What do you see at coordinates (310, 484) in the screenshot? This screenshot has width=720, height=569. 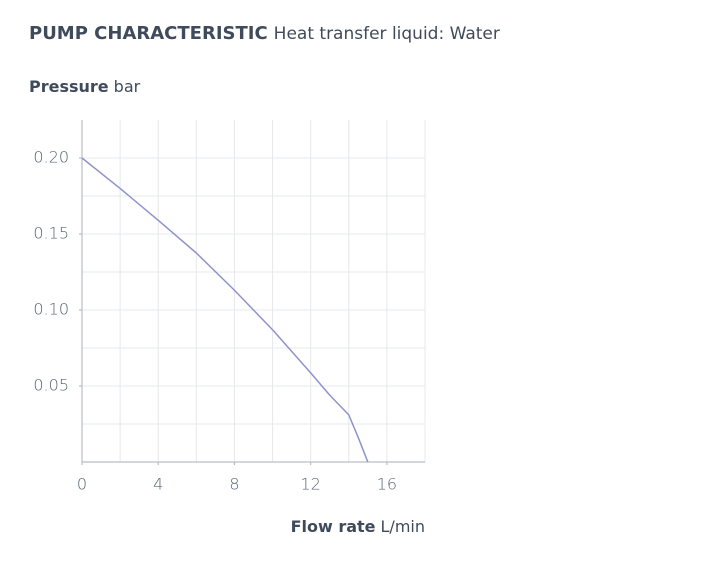 I see `x-tick-label: 12` at bounding box center [310, 484].